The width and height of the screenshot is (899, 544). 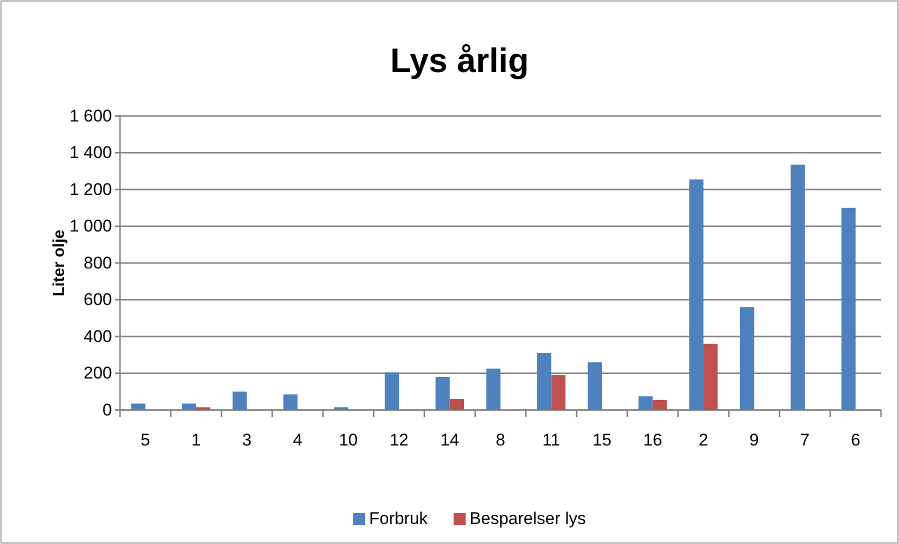 What do you see at coordinates (90, 116) in the screenshot?
I see `y-tick-label: 1 600` at bounding box center [90, 116].